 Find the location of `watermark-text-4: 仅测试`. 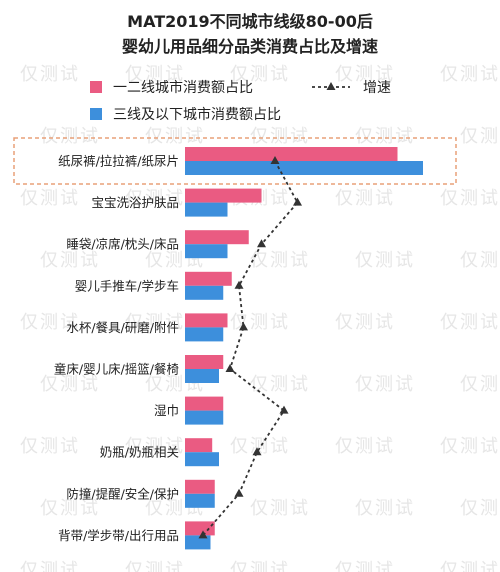

watermark-text-4: 仅测试 is located at coordinates (470, 74).